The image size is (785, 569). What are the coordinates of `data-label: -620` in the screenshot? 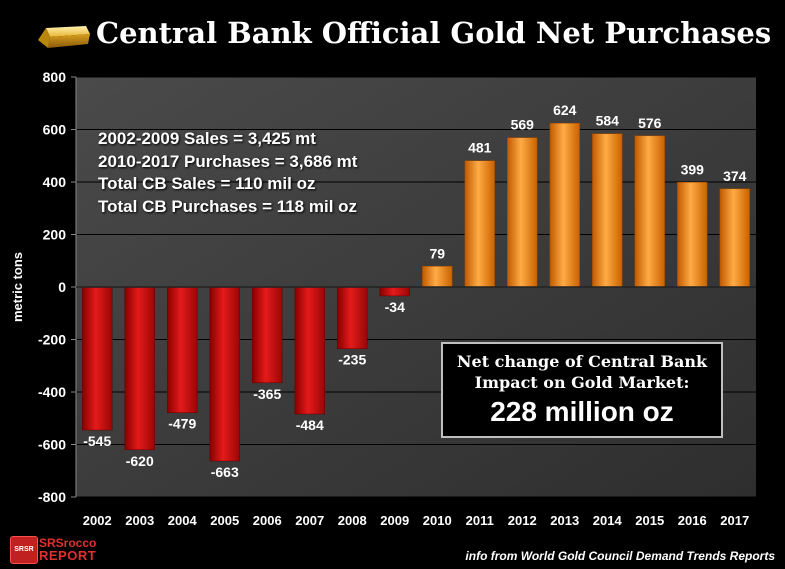 It's located at (140, 461).